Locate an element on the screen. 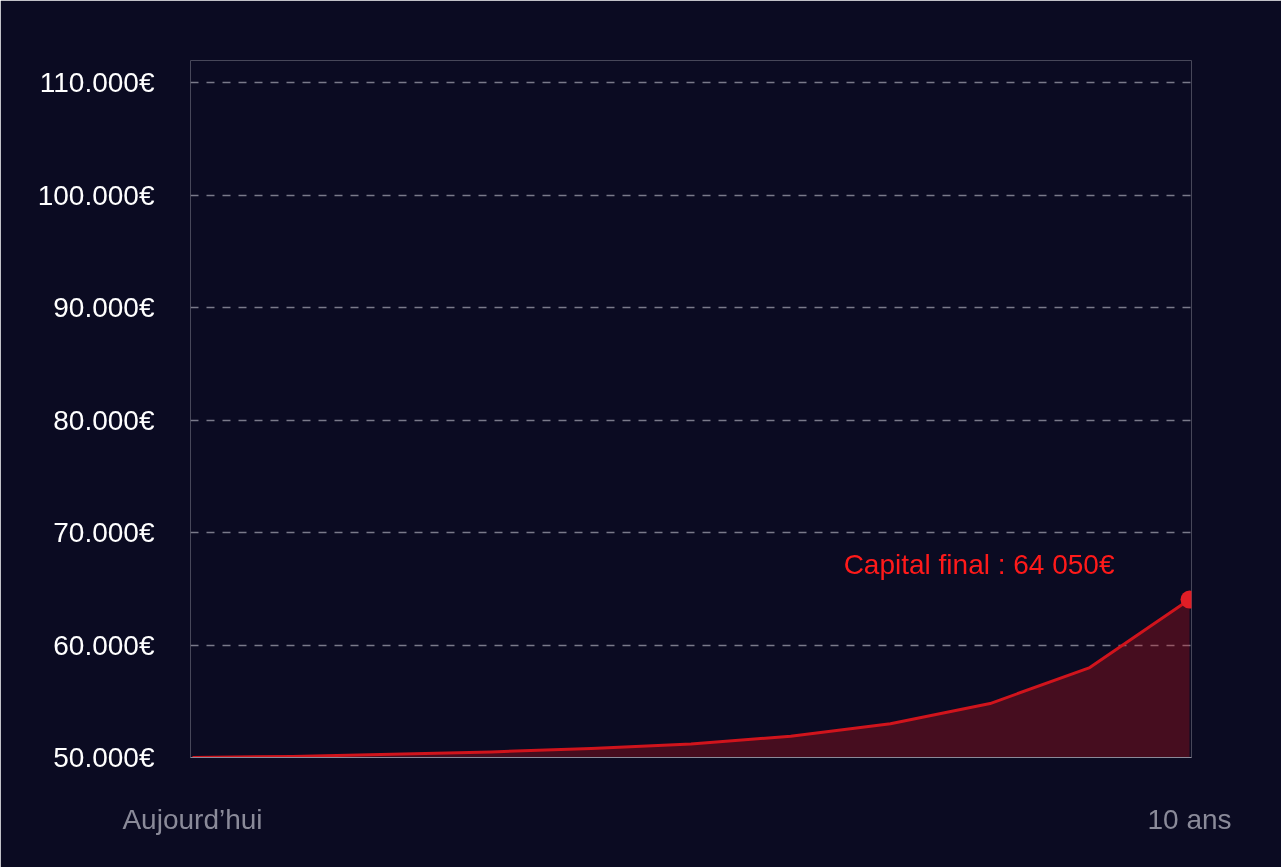  x-tick-label: 10 ans is located at coordinates (1189, 819).